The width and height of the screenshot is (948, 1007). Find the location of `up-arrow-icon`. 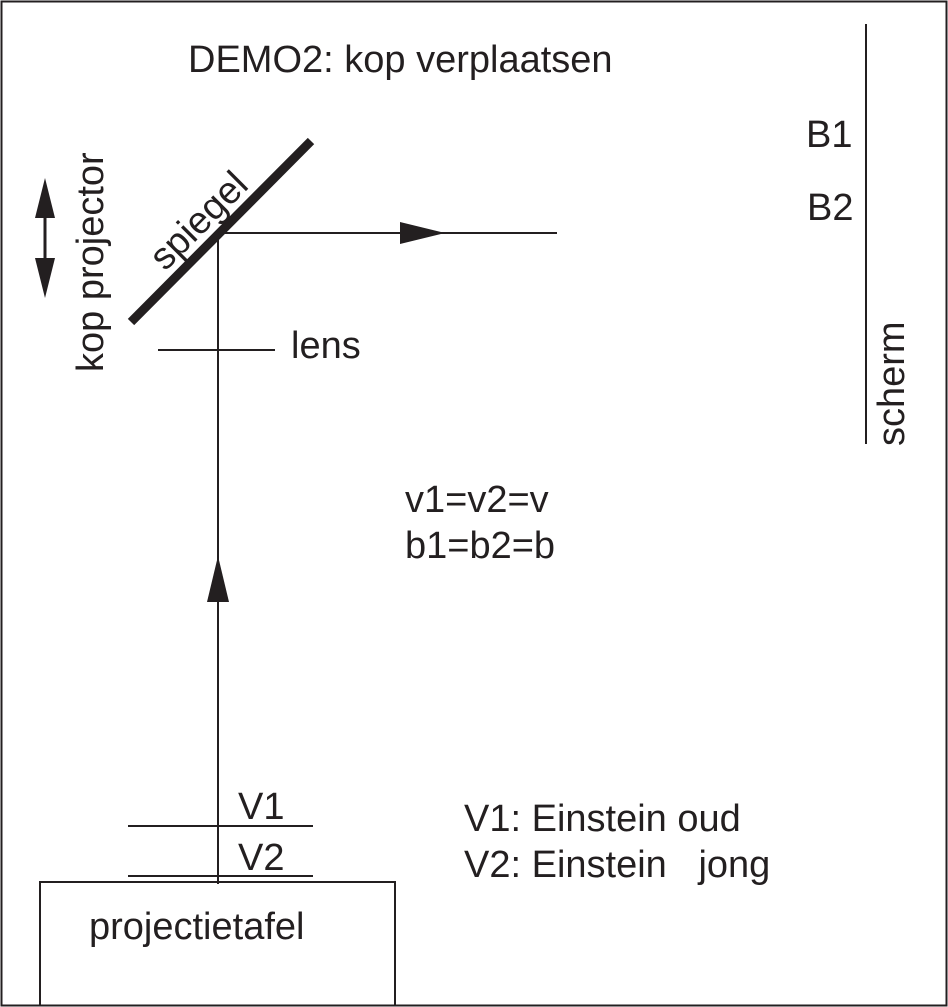

up-arrow-icon is located at coordinates (218, 579).